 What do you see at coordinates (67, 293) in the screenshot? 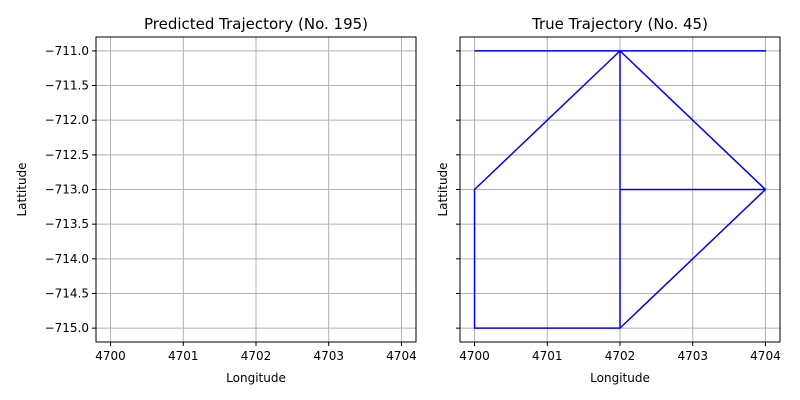
I see `y-tick-label: −714.5` at bounding box center [67, 293].